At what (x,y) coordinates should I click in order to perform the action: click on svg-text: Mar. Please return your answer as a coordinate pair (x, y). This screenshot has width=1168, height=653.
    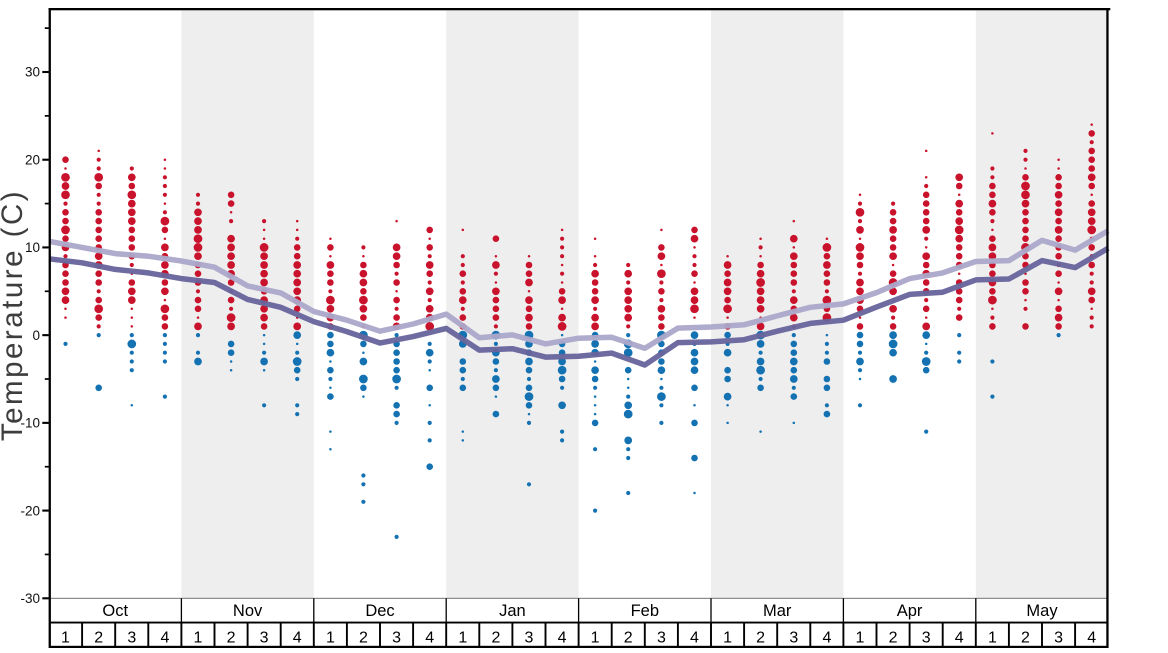
    Looking at the image, I should click on (777, 611).